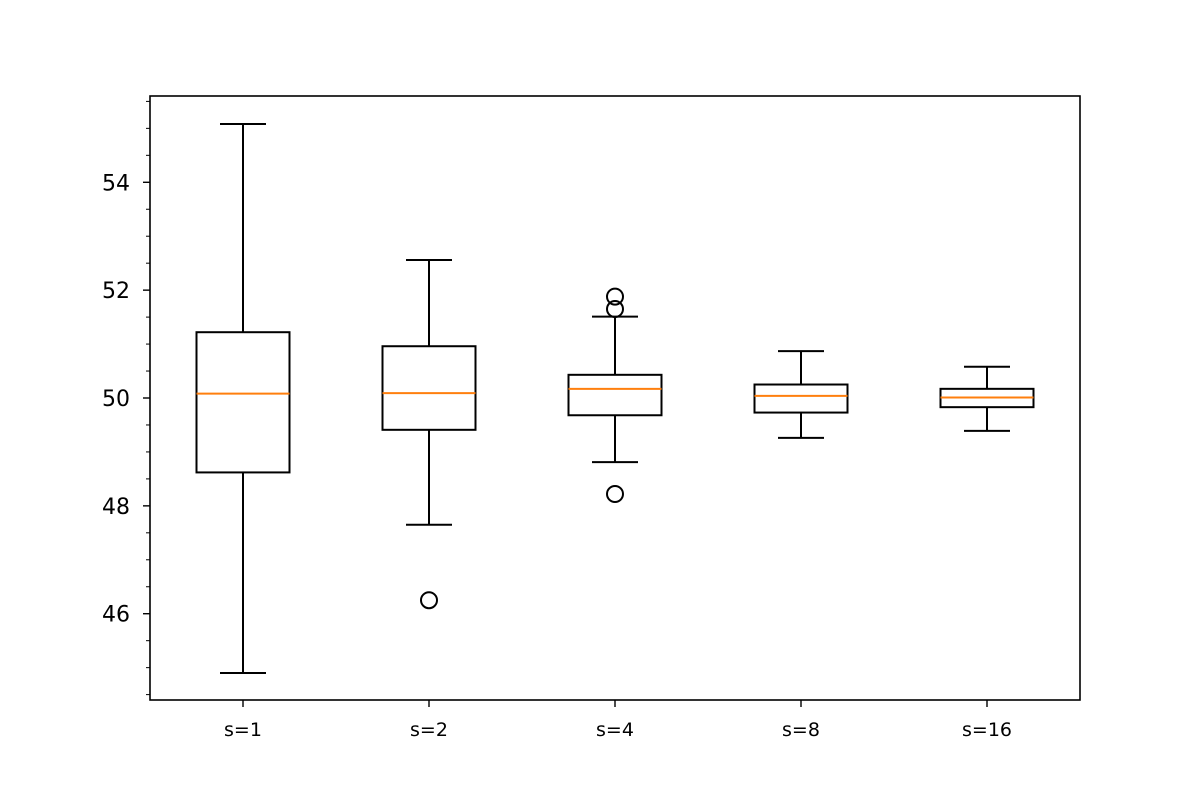 The height and width of the screenshot is (800, 1200). Describe the element at coordinates (116, 507) in the screenshot. I see `y-tick-label: 48` at that location.